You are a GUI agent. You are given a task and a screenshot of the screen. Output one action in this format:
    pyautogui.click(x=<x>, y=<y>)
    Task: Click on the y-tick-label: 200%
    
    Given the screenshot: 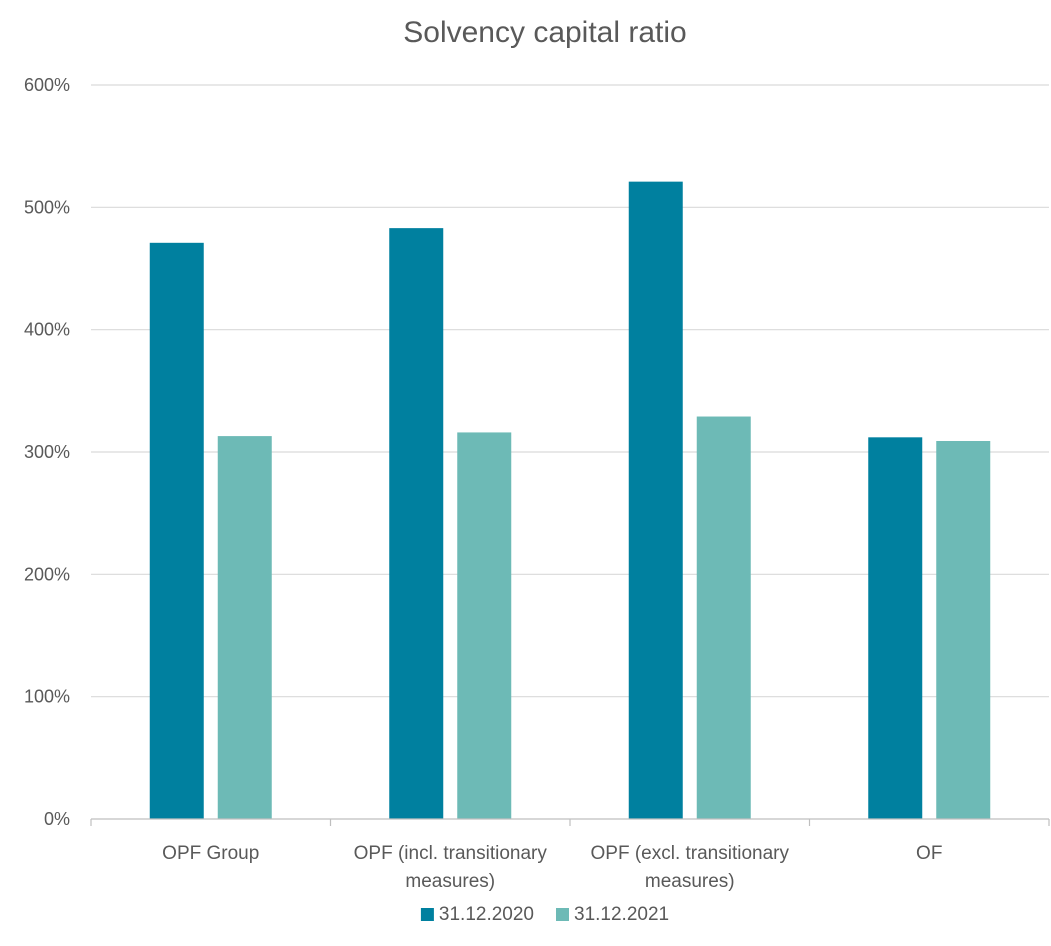 What is the action you would take?
    pyautogui.click(x=47, y=574)
    